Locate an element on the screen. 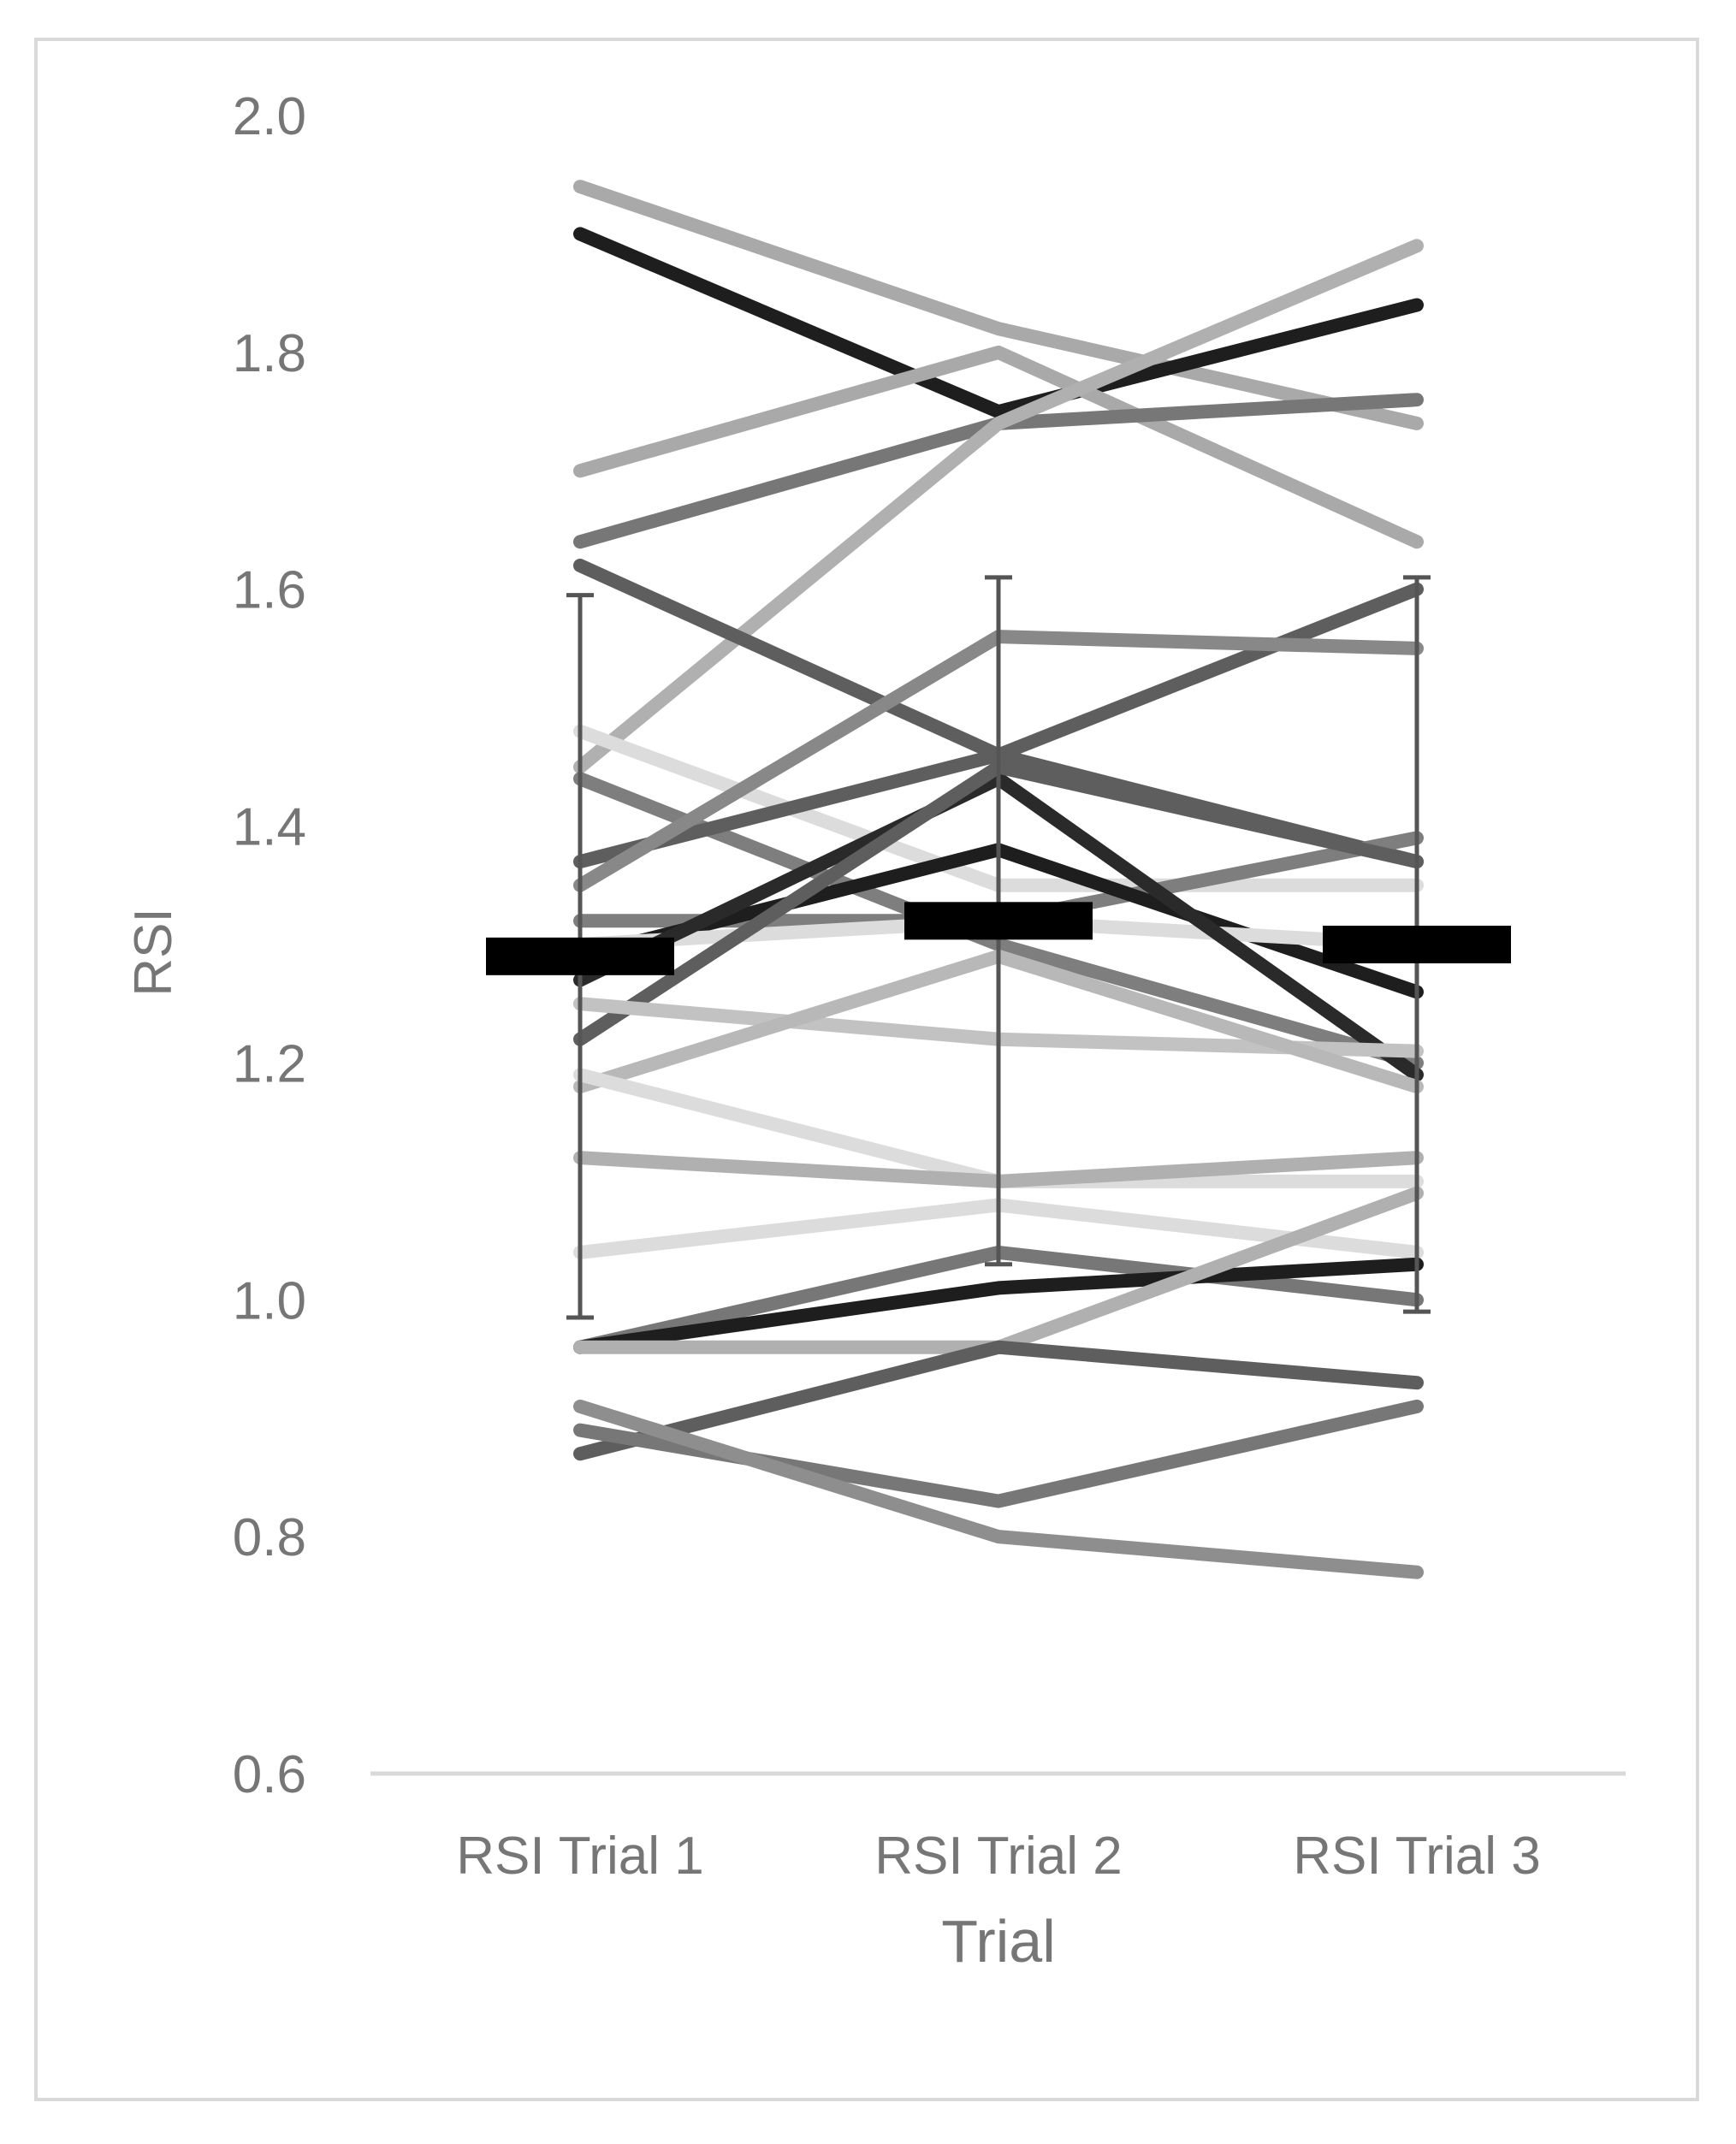 The width and height of the screenshot is (1736, 2144). y-tick-label: 1.2 is located at coordinates (269, 1063).